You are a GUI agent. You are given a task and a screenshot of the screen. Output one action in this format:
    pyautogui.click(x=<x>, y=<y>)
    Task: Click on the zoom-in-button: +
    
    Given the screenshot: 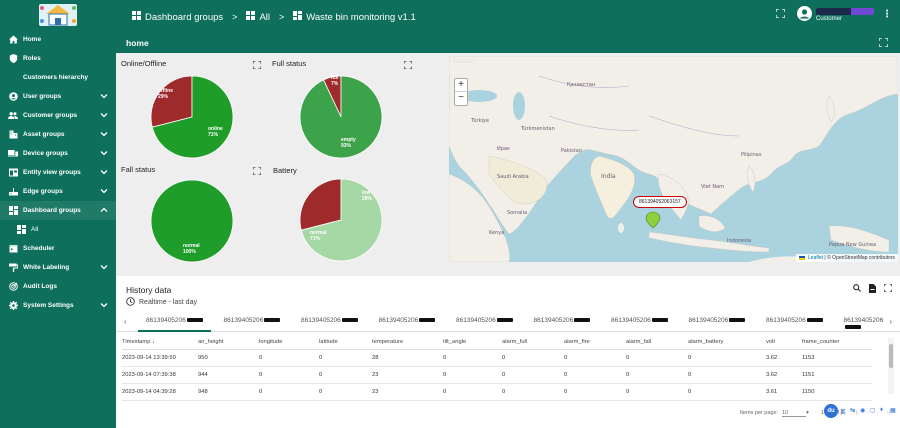 What is the action you would take?
    pyautogui.click(x=461, y=85)
    